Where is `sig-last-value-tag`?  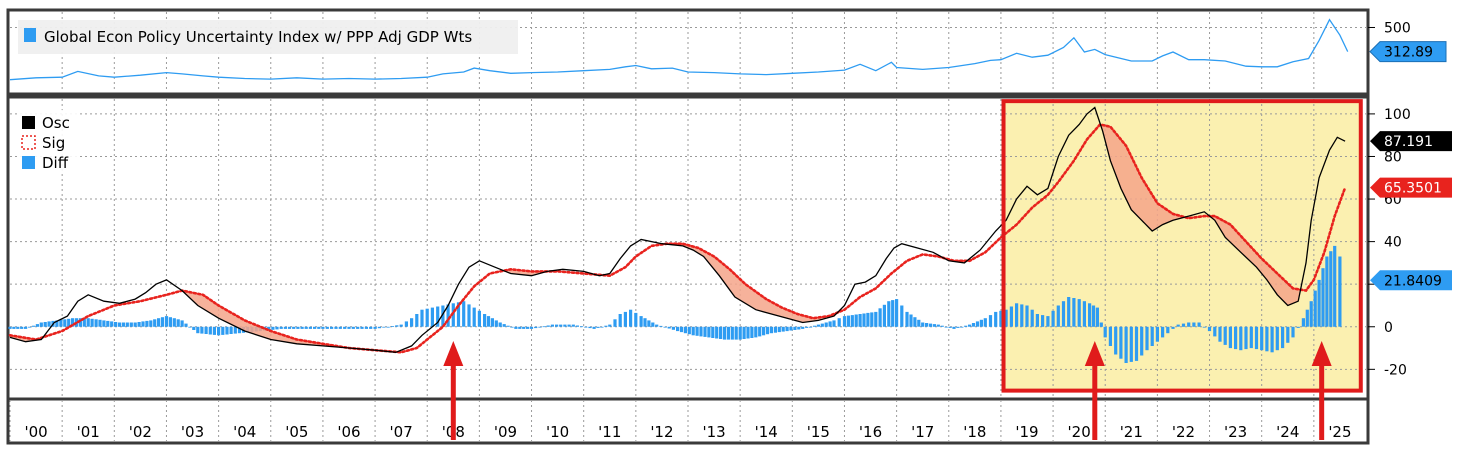 sig-last-value-tag is located at coordinates (1411, 187).